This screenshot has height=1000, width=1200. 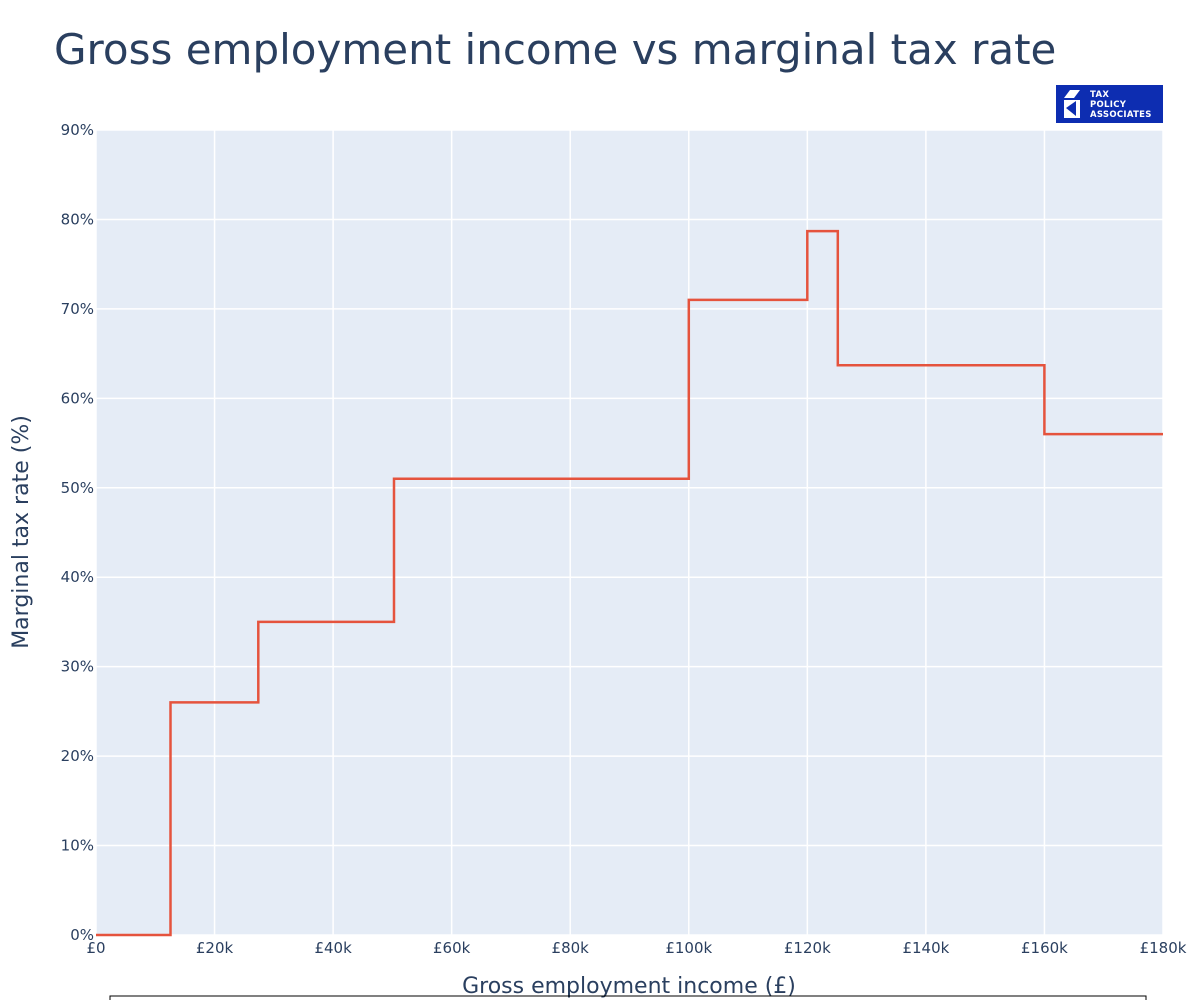 What do you see at coordinates (925, 948) in the screenshot?
I see `x-tick-label-7: £140k` at bounding box center [925, 948].